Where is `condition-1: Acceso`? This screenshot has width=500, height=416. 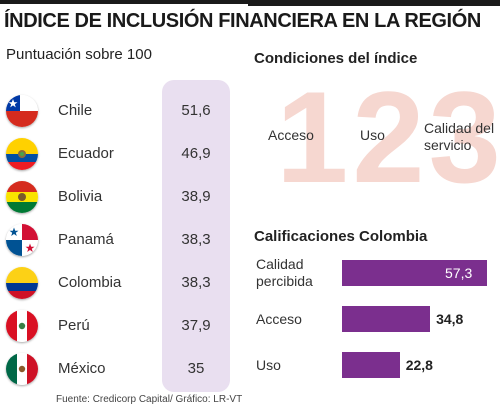
condition-1: Acceso is located at coordinates (291, 135).